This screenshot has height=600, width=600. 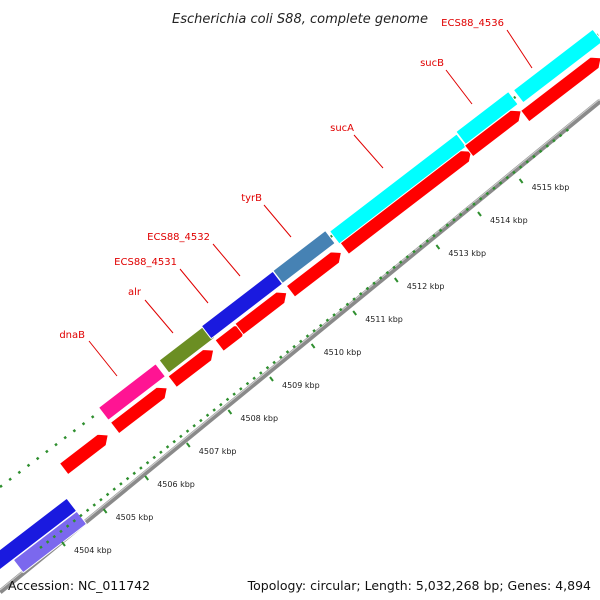 I want to click on accession-text: Accession: NC_011742, so click(x=79, y=585).